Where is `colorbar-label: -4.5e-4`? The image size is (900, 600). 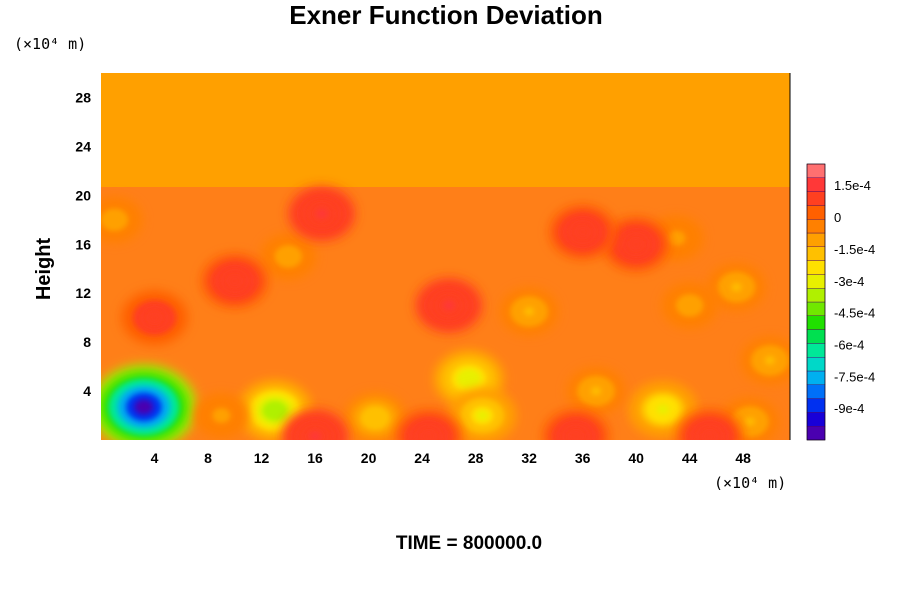 colorbar-label: -4.5e-4 is located at coordinates (854, 313).